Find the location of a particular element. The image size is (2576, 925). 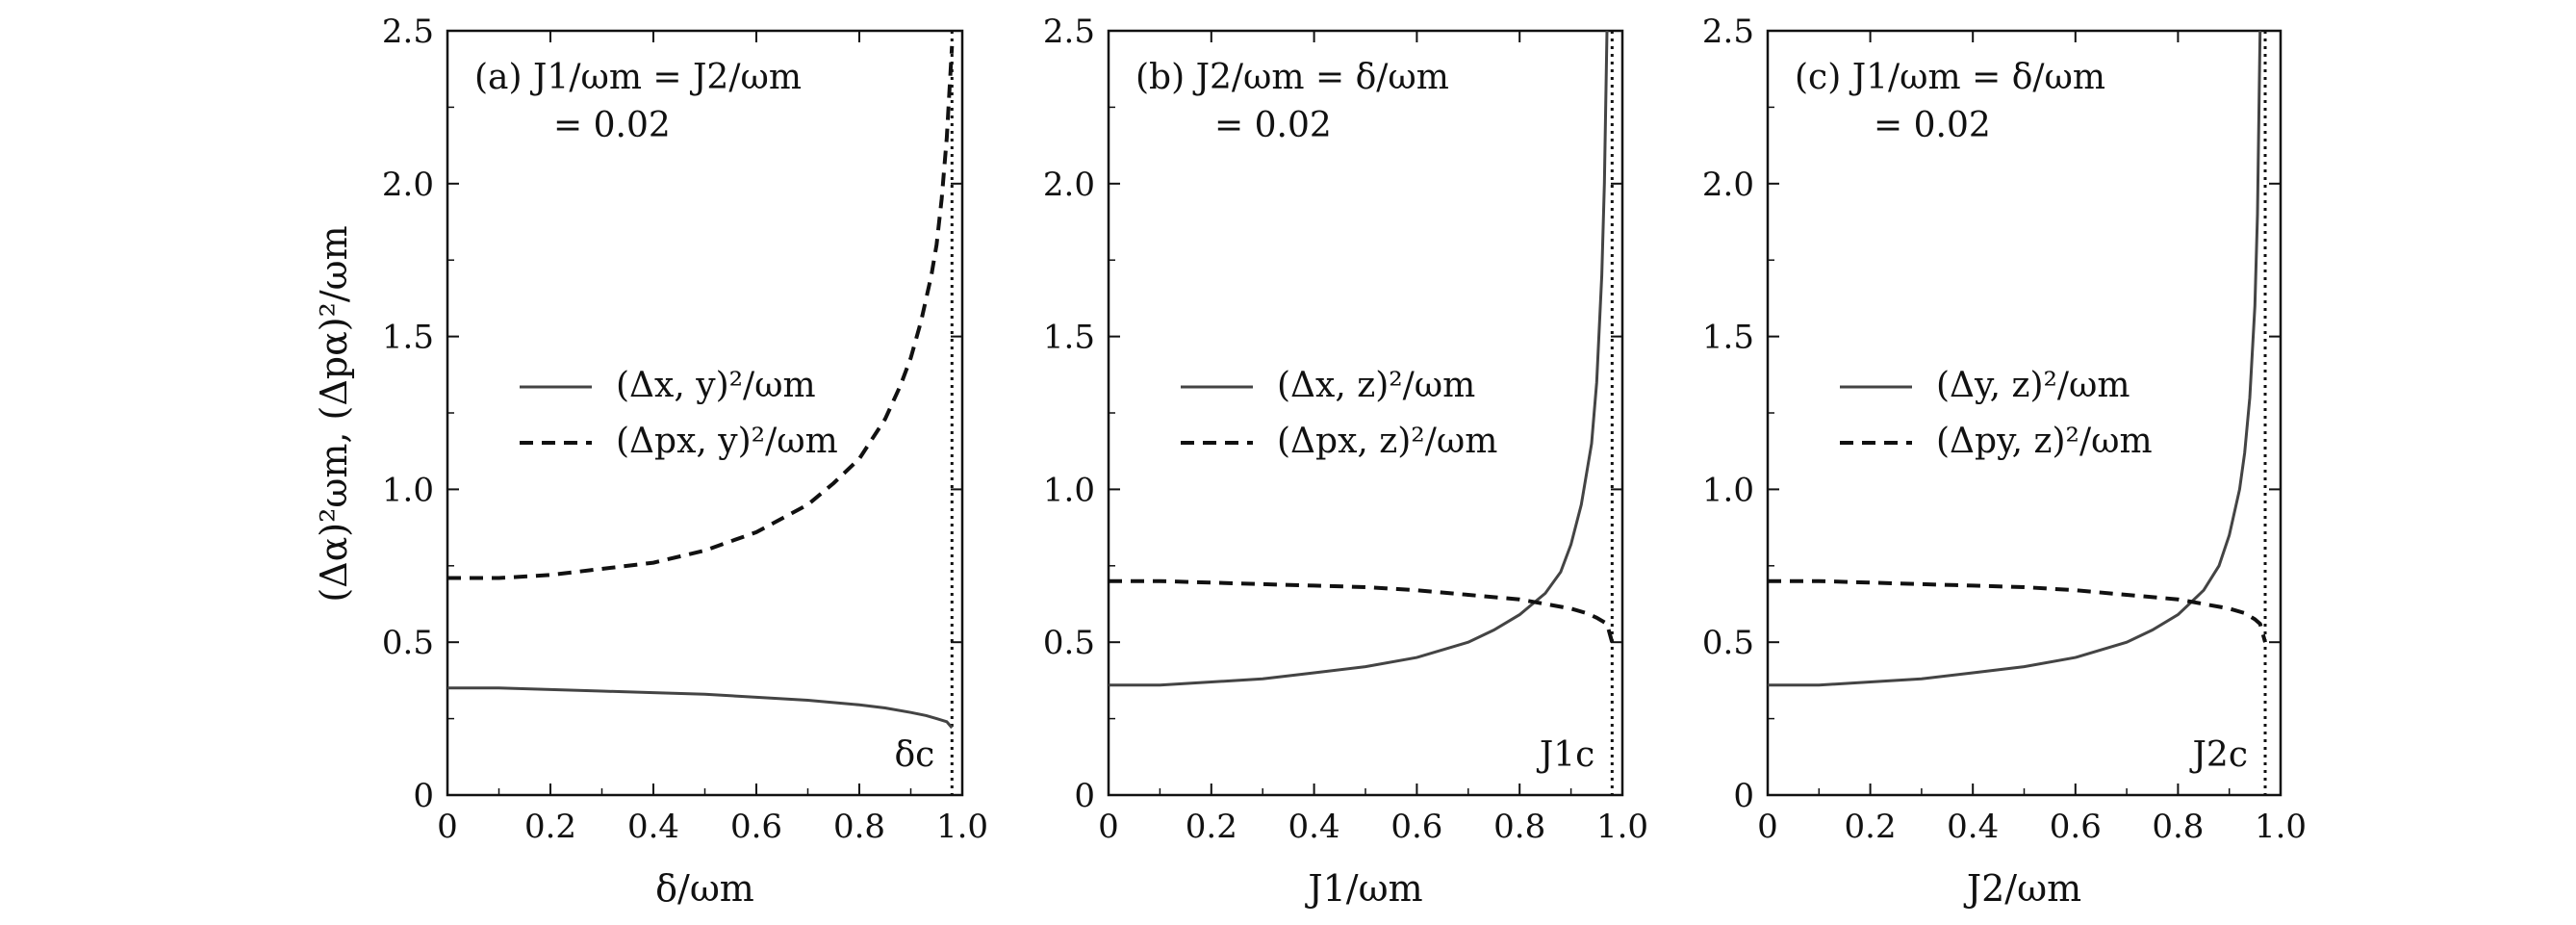

legend-entry: (Δpy, z)²/ωm is located at coordinates (2044, 442).